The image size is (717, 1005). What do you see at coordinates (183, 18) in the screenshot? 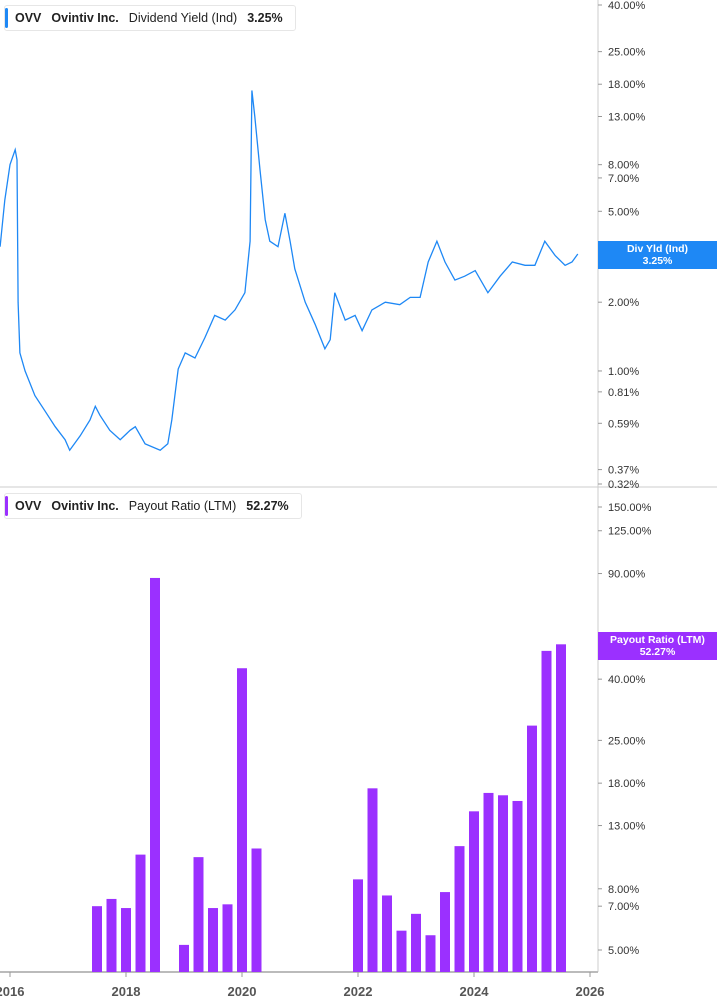
I see `legend-metric: Dividend Yield (Ind)` at bounding box center [183, 18].